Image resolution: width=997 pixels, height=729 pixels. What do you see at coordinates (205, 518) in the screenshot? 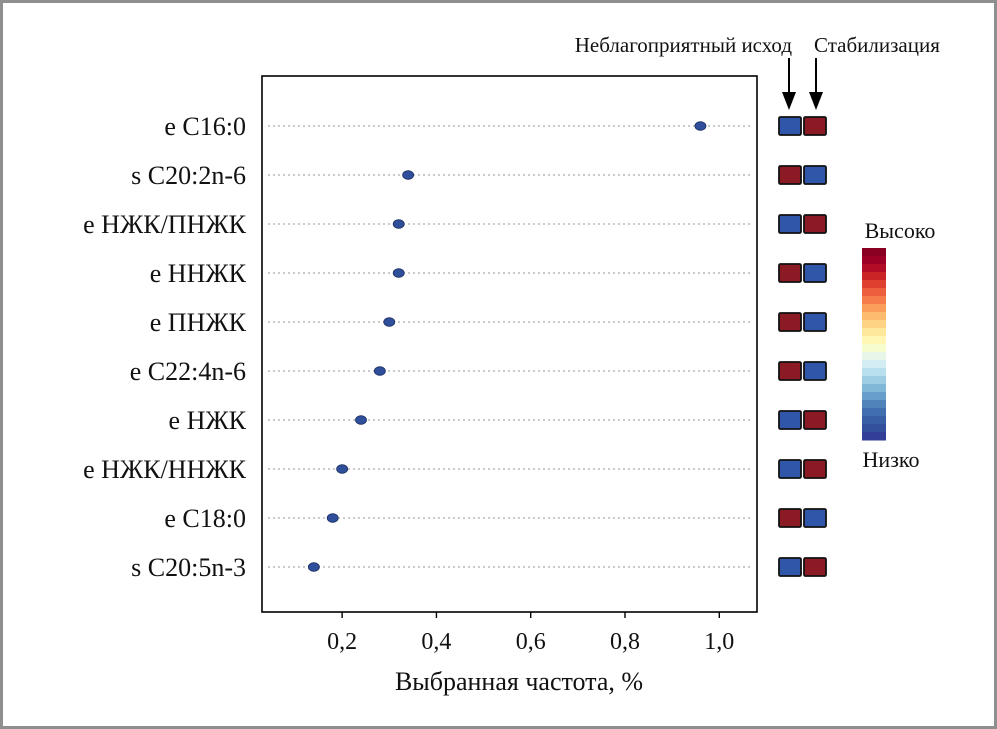
I see `category-label: e C18:0` at bounding box center [205, 518].